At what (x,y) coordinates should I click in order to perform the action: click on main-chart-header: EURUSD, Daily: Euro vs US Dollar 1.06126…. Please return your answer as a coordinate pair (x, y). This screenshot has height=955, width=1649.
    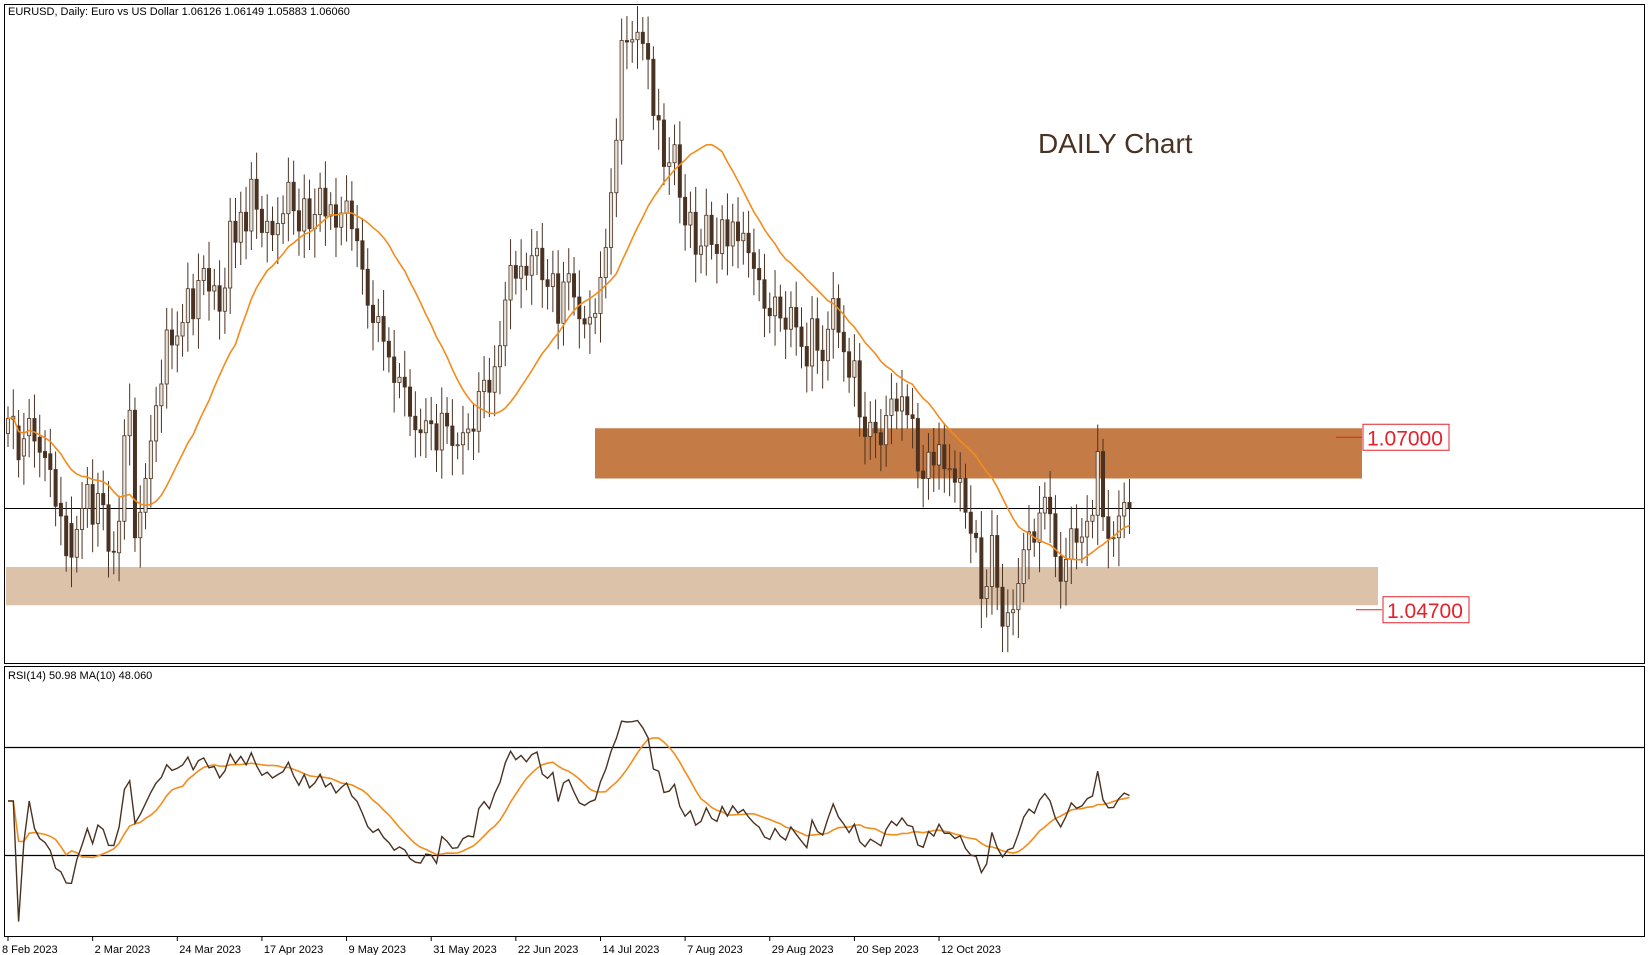
    Looking at the image, I should click on (179, 12).